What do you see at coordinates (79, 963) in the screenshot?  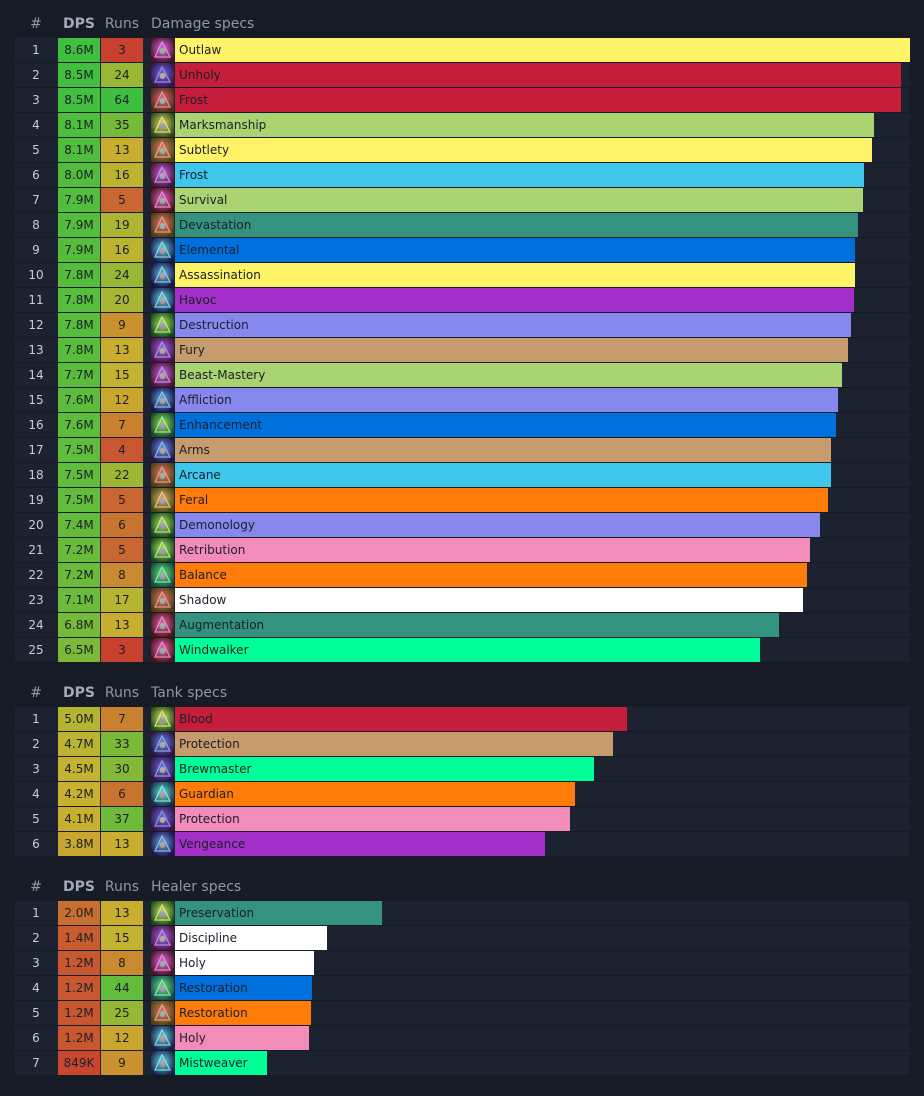 I see `dps-cell: 1.2M` at bounding box center [79, 963].